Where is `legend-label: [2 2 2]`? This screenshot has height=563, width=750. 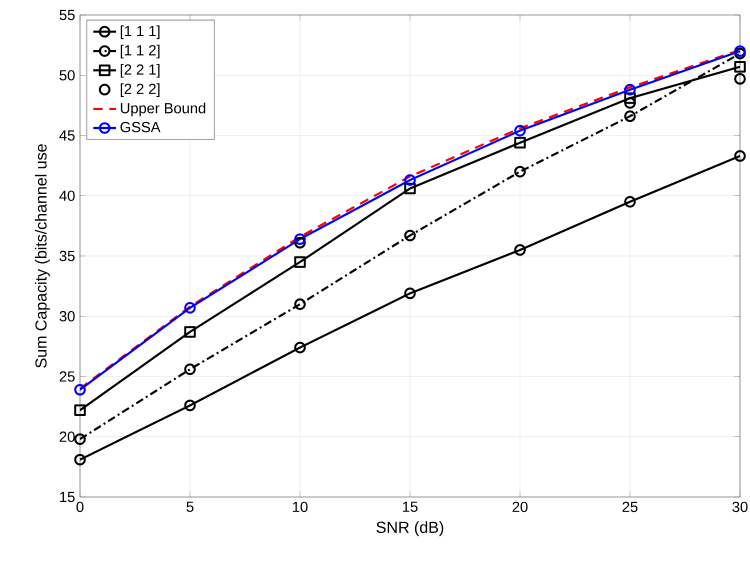
legend-label: [2 2 2] is located at coordinates (140, 90).